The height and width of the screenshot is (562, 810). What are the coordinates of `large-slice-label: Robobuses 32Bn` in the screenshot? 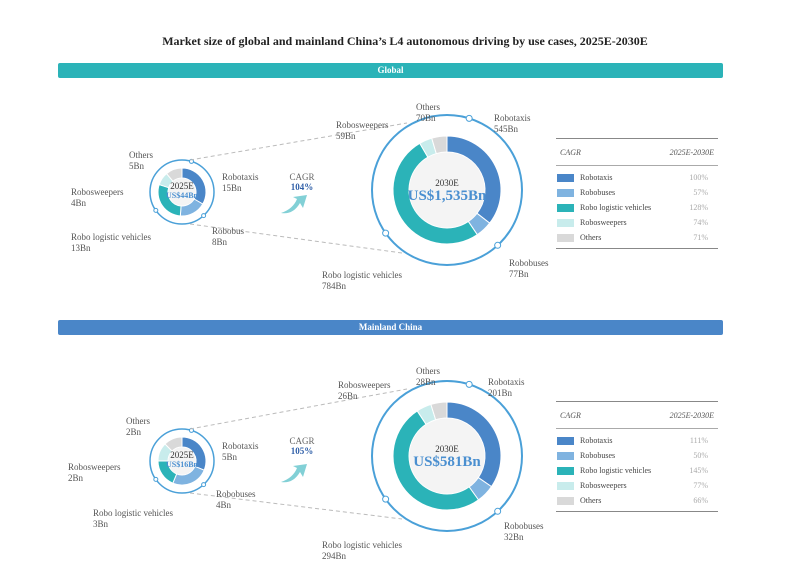 It's located at (524, 532).